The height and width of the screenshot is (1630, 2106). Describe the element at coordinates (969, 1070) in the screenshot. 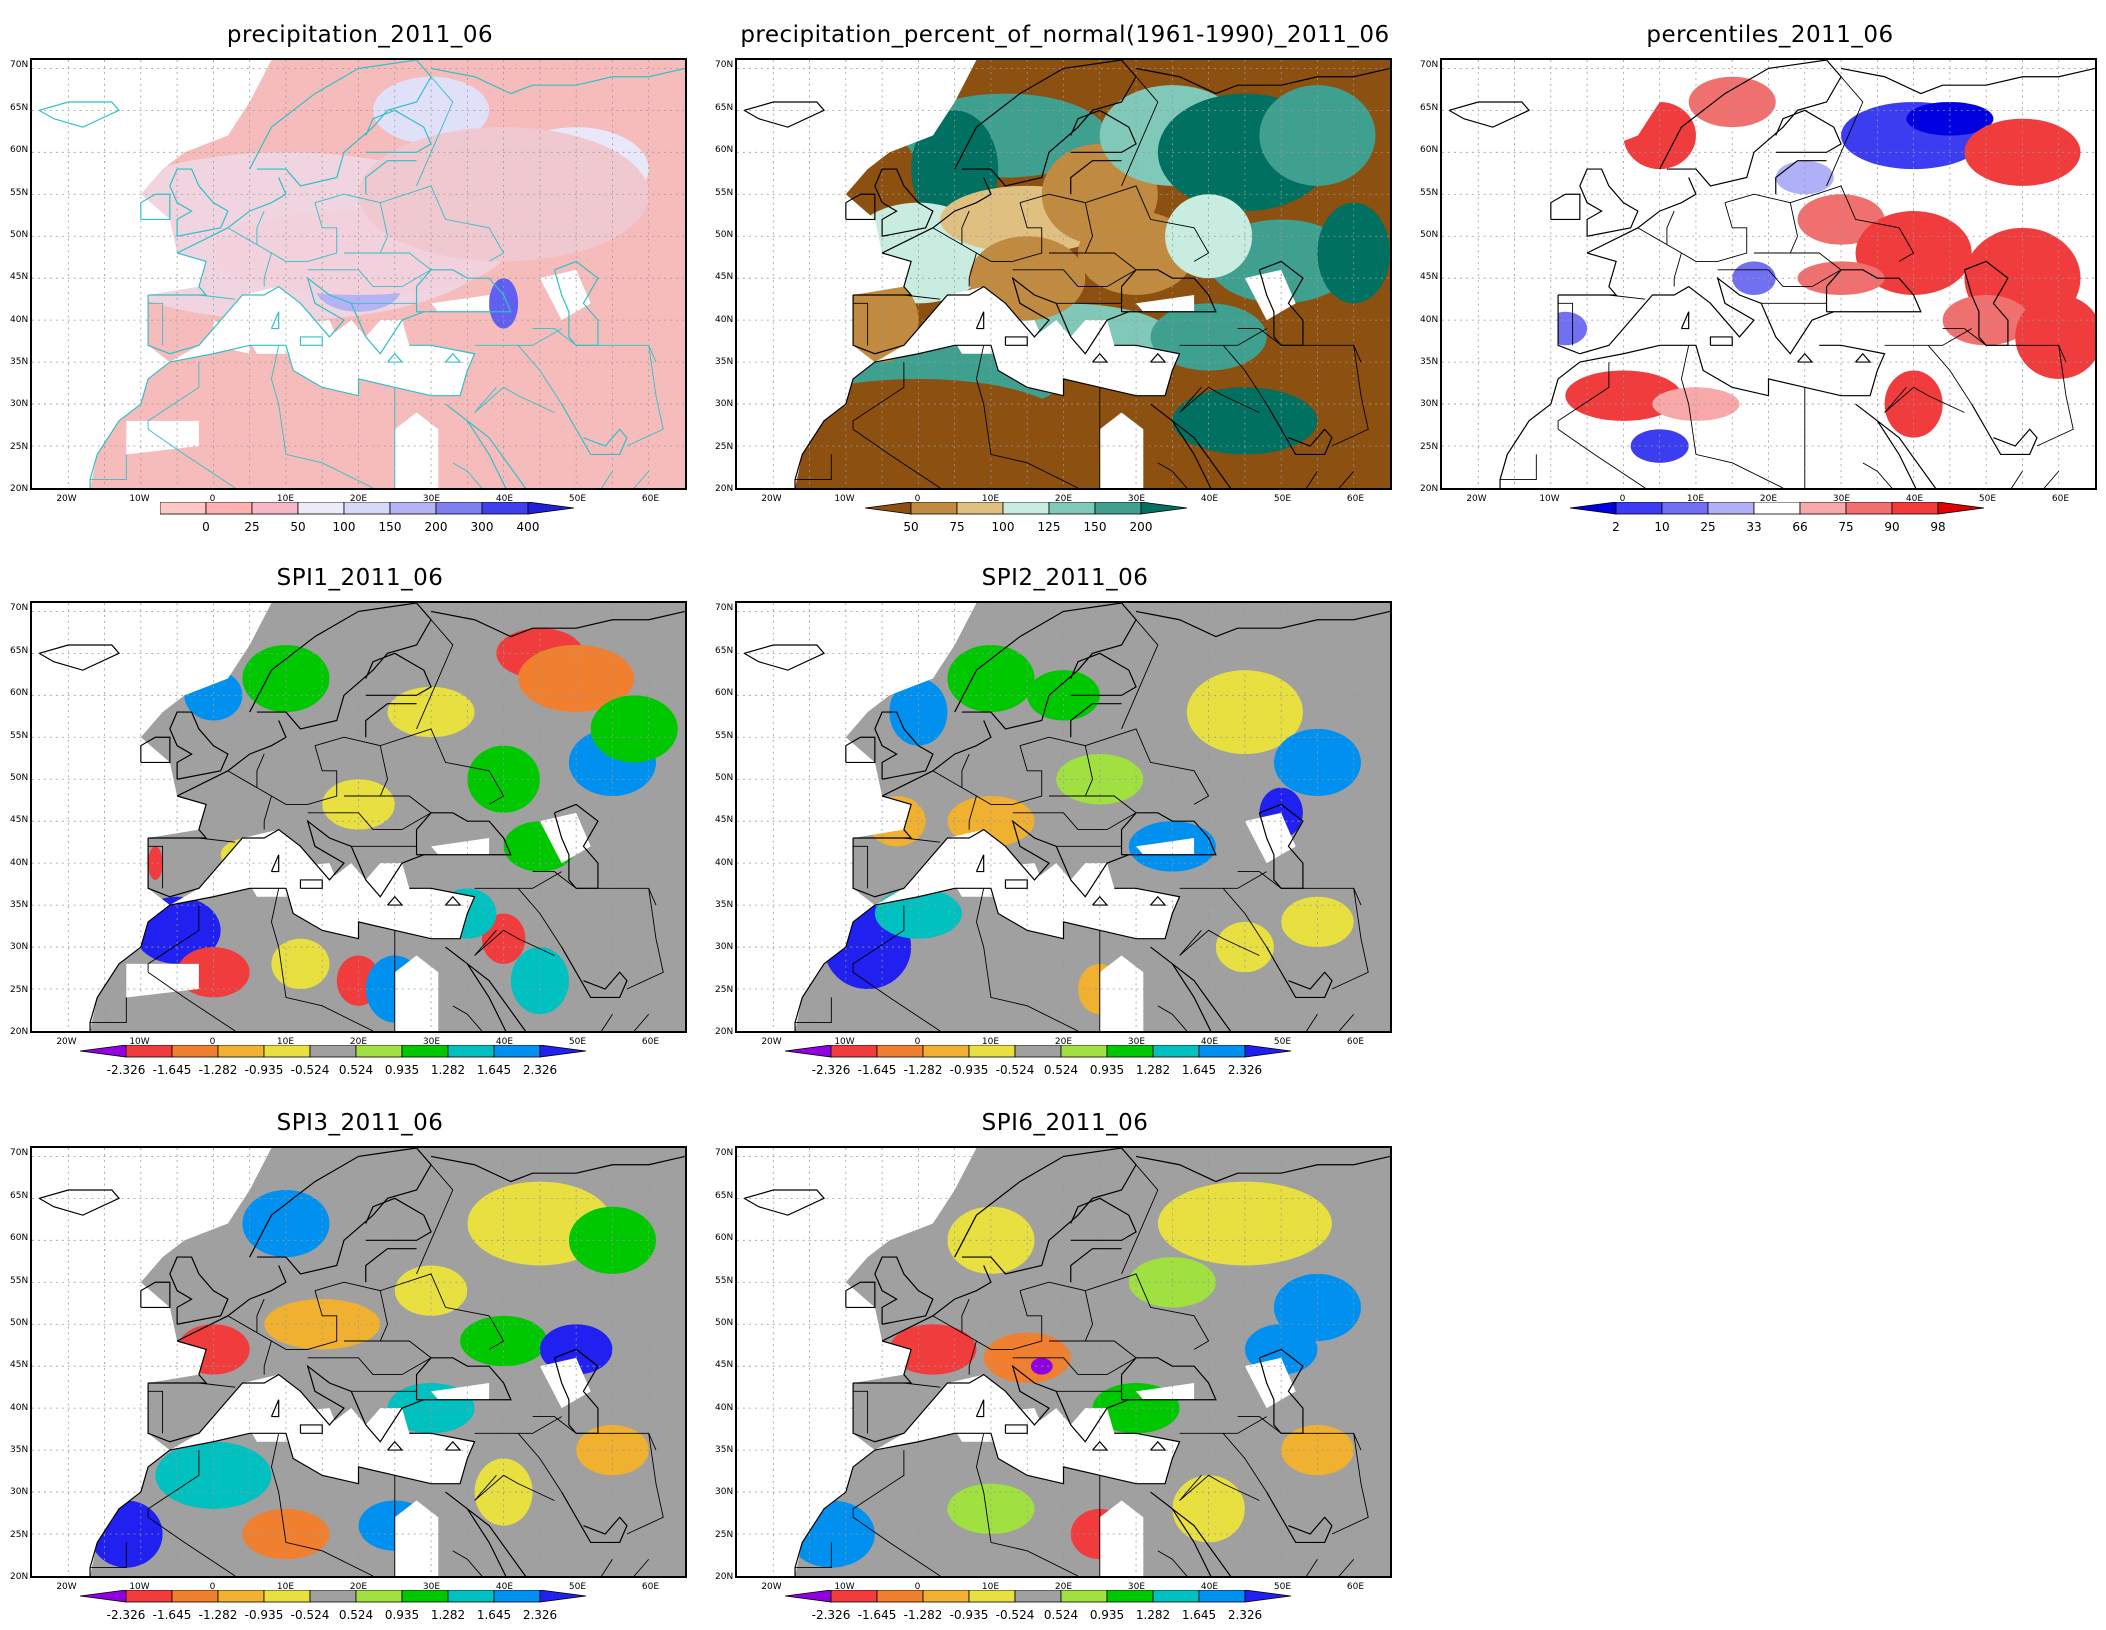

I see `colorbar-tick-label: -0.935` at that location.